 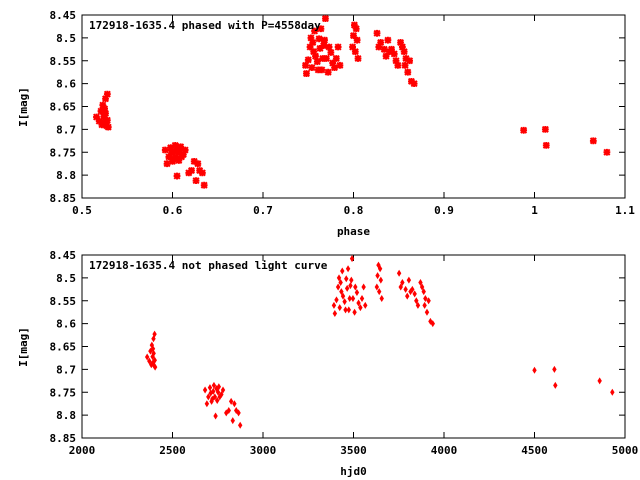 I want to click on x-tick-label: 0.9, so click(x=444, y=210).